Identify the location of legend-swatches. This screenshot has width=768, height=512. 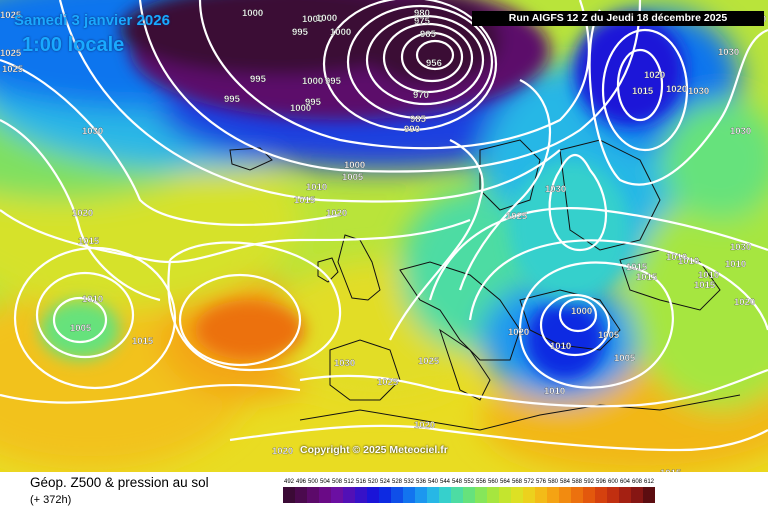
(517, 495).